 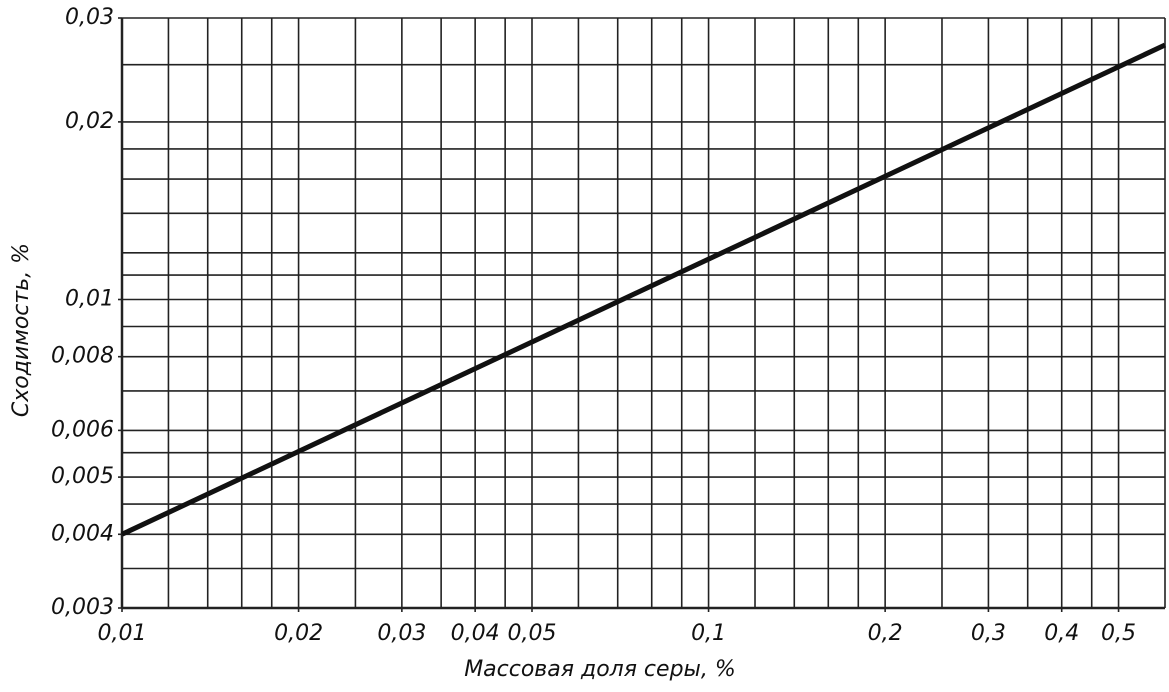 What do you see at coordinates (82, 607) in the screenshot?
I see `y-tick-label: 0,003` at bounding box center [82, 607].